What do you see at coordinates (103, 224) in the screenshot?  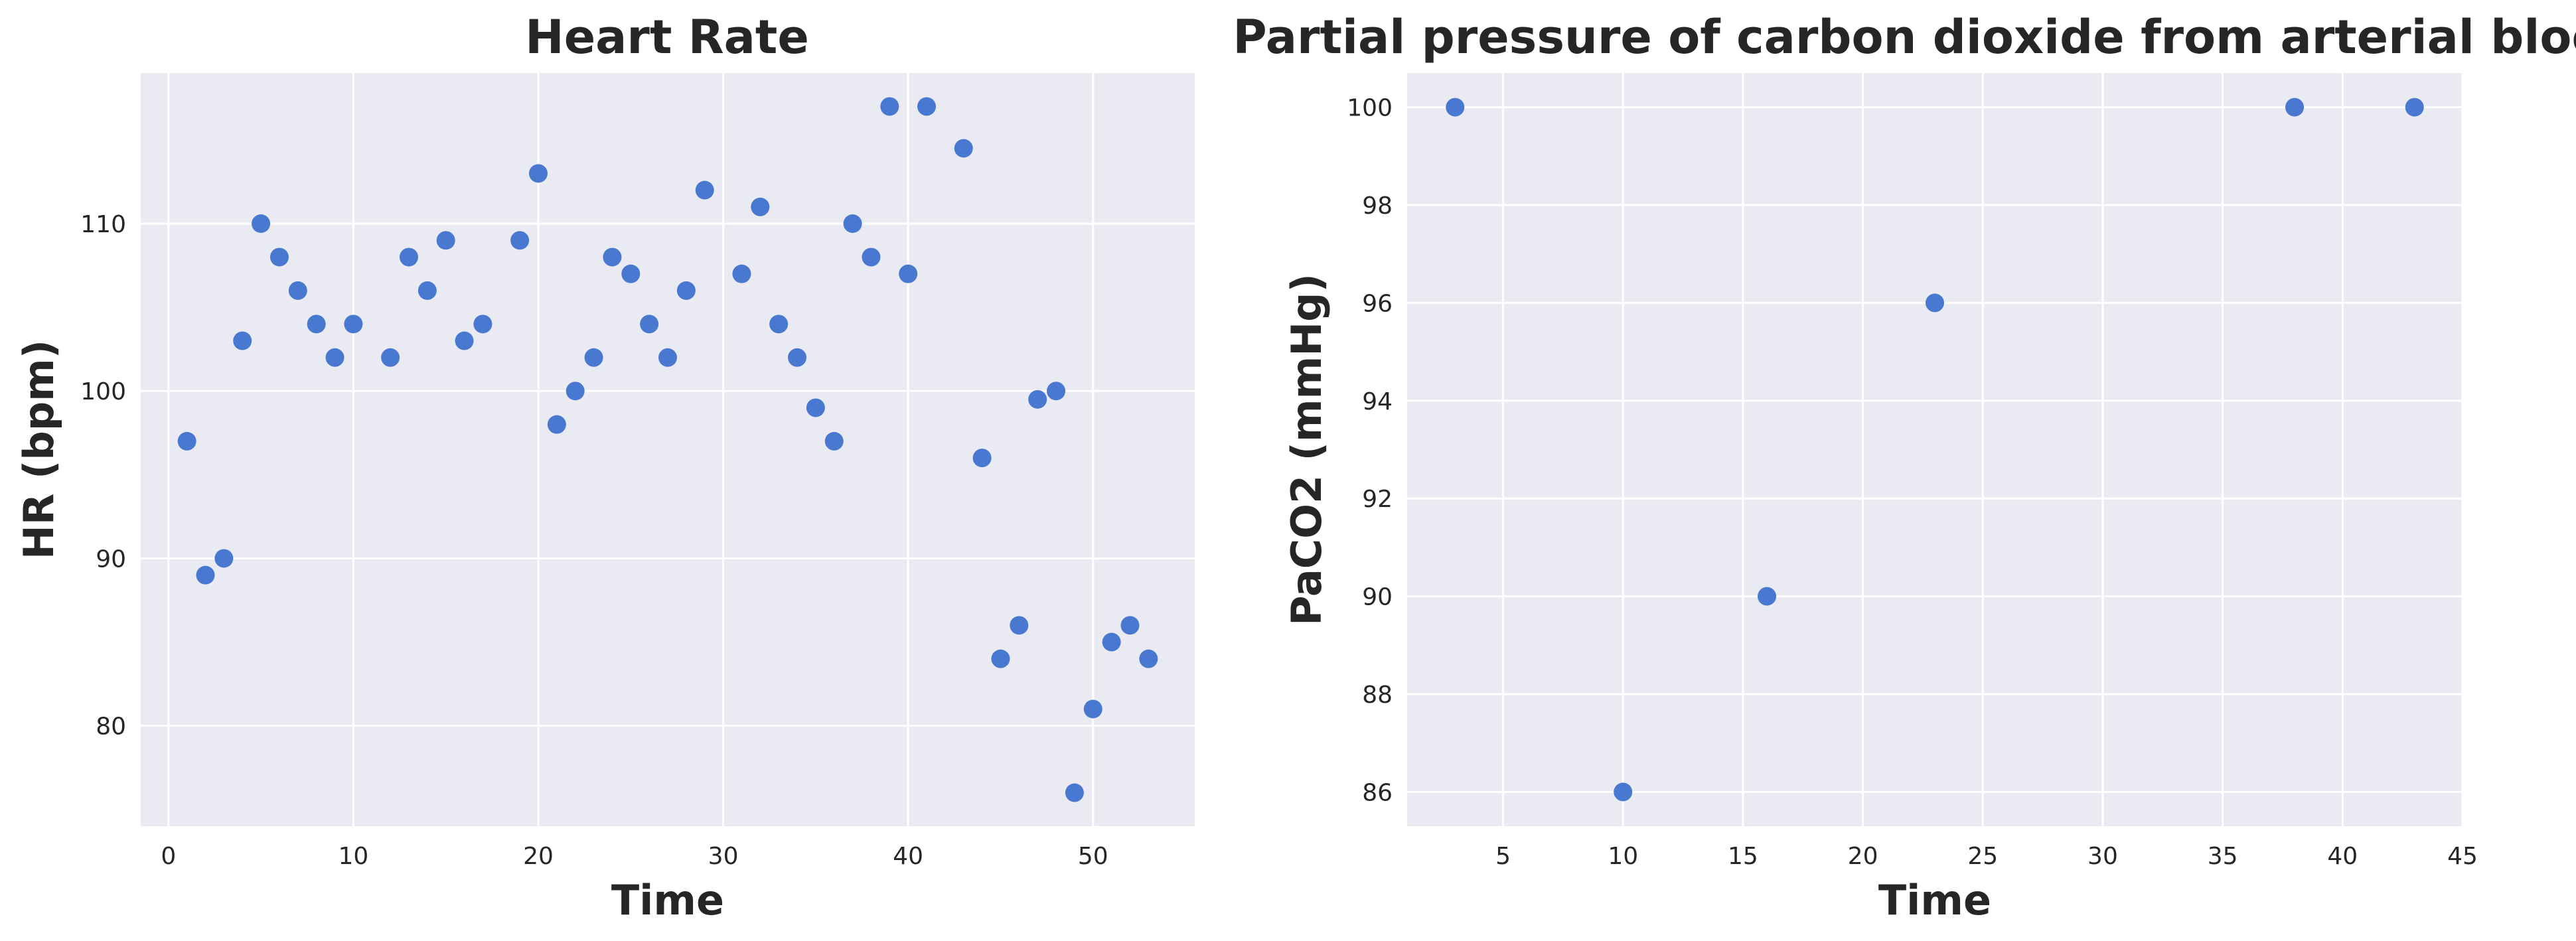 I see `y-tick-label: 110` at bounding box center [103, 224].